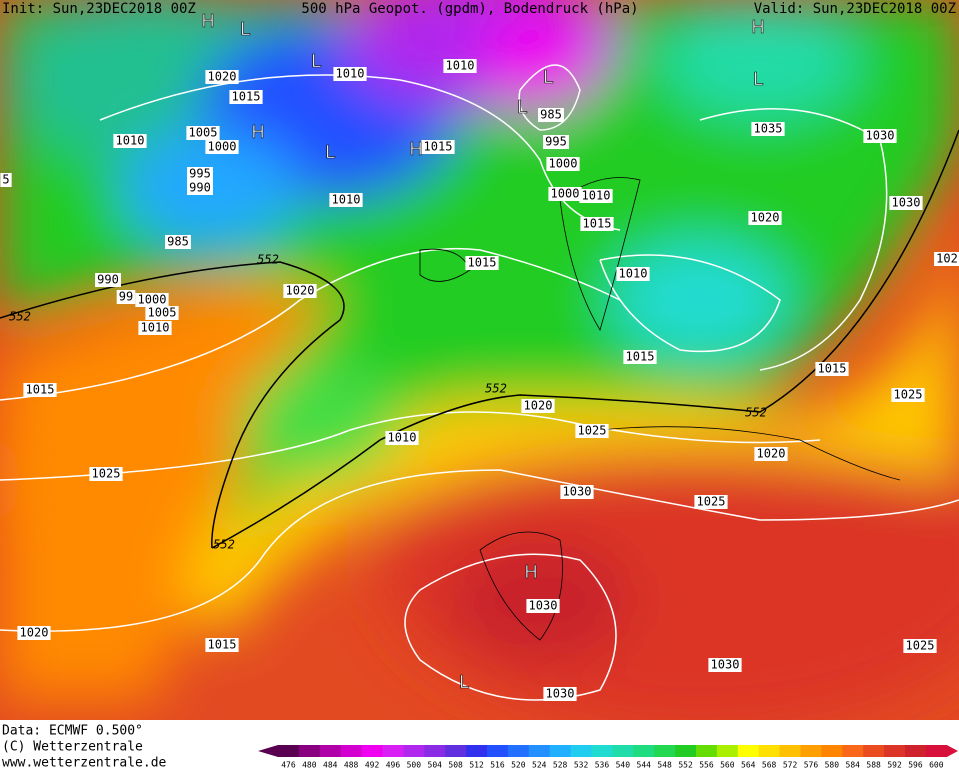 This screenshot has height=774, width=959. What do you see at coordinates (947, 259) in the screenshot?
I see `isobar-label: 102` at bounding box center [947, 259].